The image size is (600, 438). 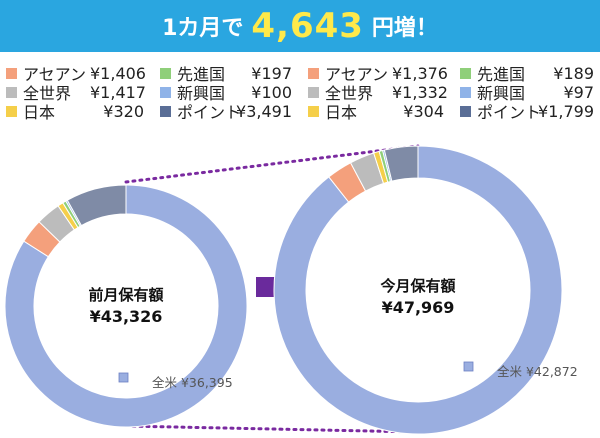 I want to click on legend-value: ¥1,332, so click(x=420, y=92).